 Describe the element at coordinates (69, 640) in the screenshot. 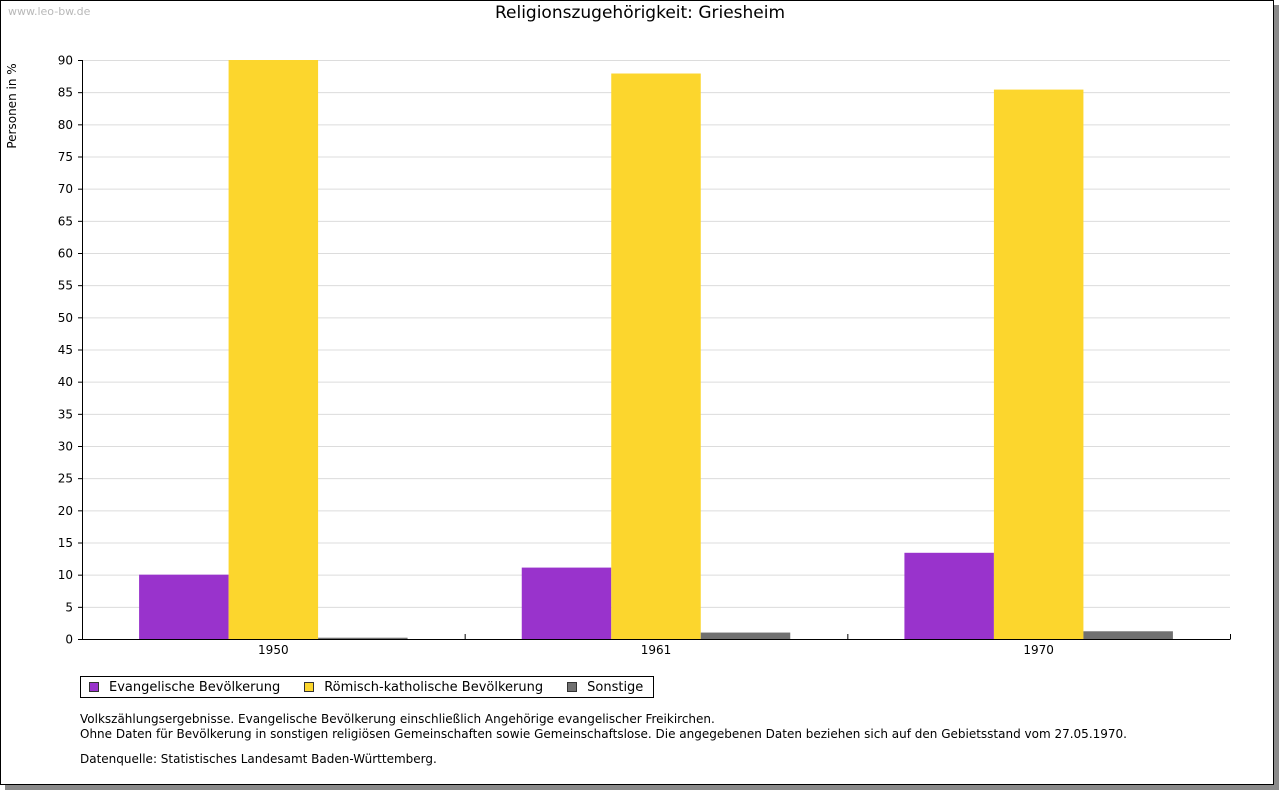

I see `y-tick-label: 0` at that location.